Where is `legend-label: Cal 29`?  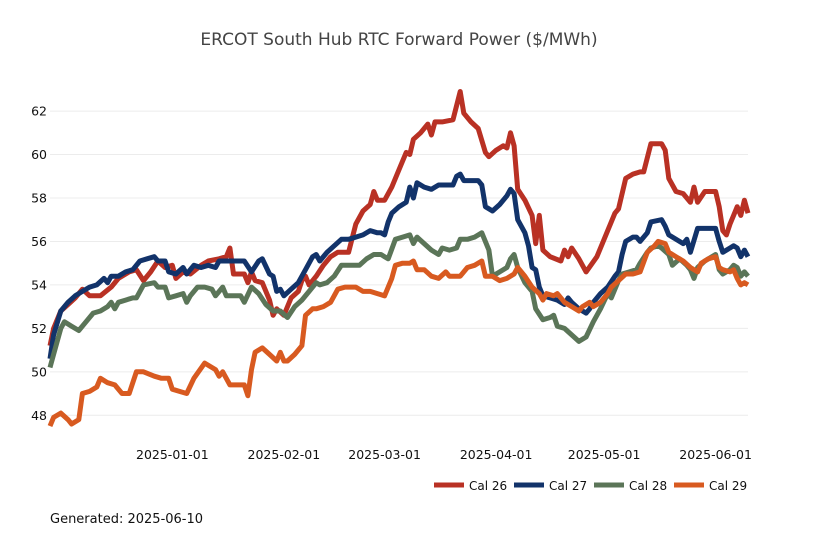
legend-label: Cal 29 is located at coordinates (728, 486).